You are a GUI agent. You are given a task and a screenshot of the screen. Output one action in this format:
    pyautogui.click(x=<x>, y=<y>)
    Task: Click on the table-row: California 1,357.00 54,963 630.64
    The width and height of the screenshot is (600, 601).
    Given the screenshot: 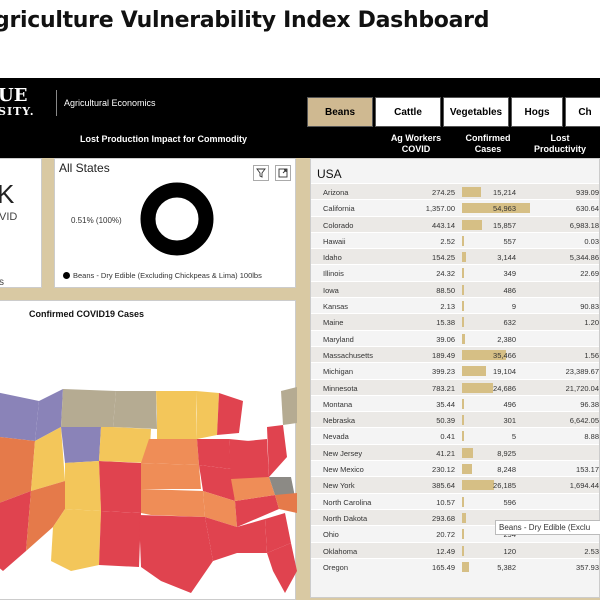 What is the action you would take?
    pyautogui.click(x=455, y=207)
    